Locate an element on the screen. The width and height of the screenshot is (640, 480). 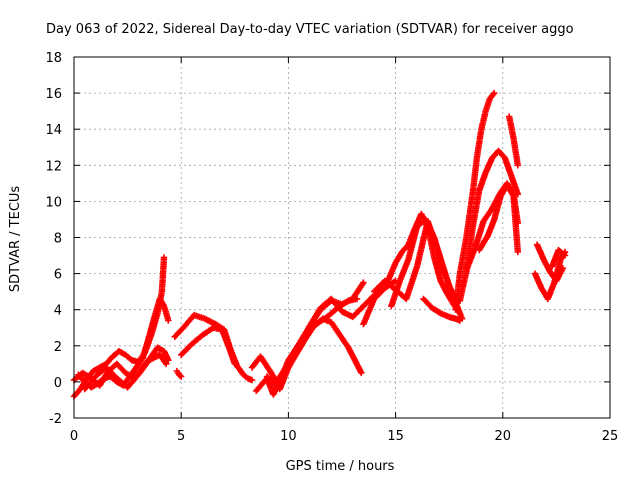
y-tick-label: 10 is located at coordinates (53, 202).